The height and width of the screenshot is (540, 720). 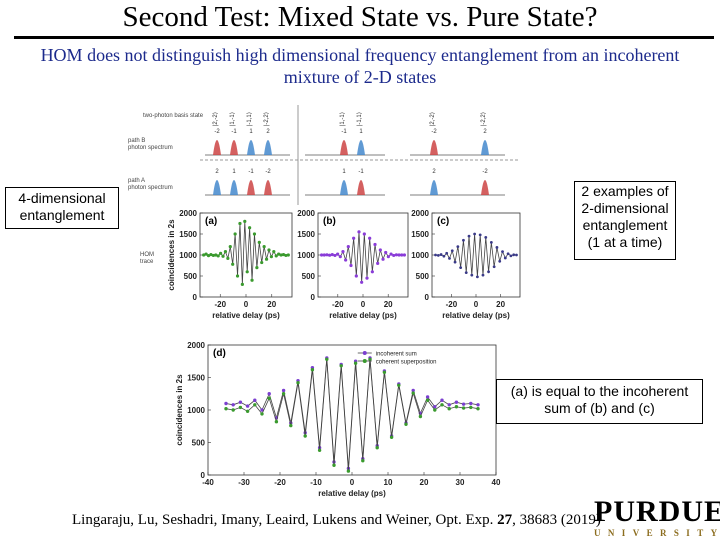 What do you see at coordinates (195, 297) in the screenshot?
I see `y-tick-label: 0` at bounding box center [195, 297].